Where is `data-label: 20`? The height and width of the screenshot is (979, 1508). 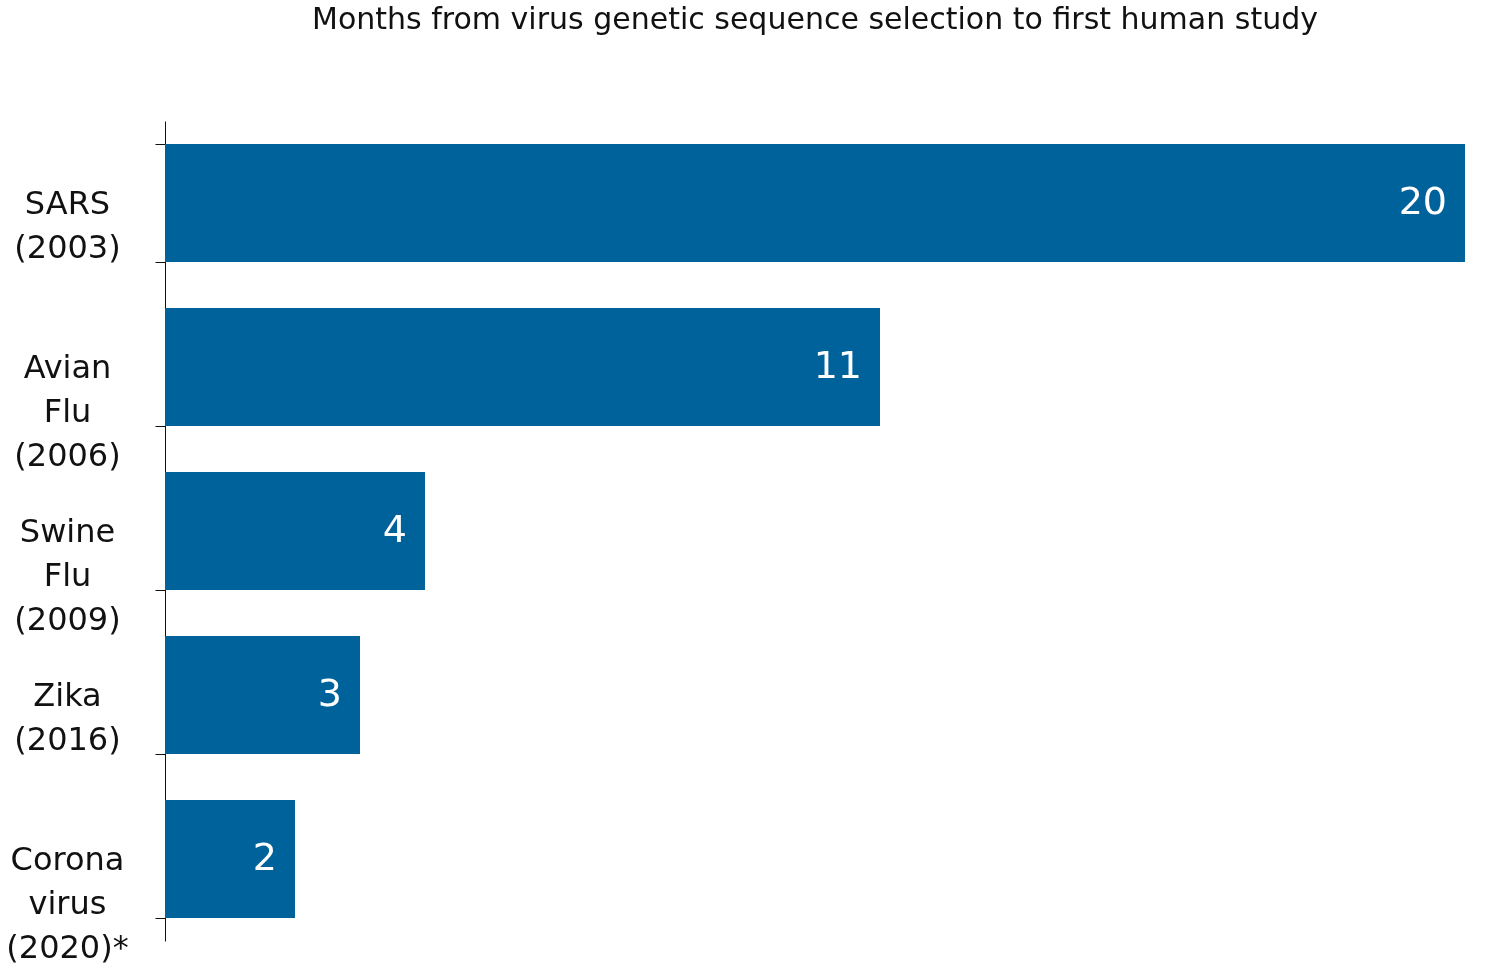
data-label: 20 is located at coordinates (1422, 201).